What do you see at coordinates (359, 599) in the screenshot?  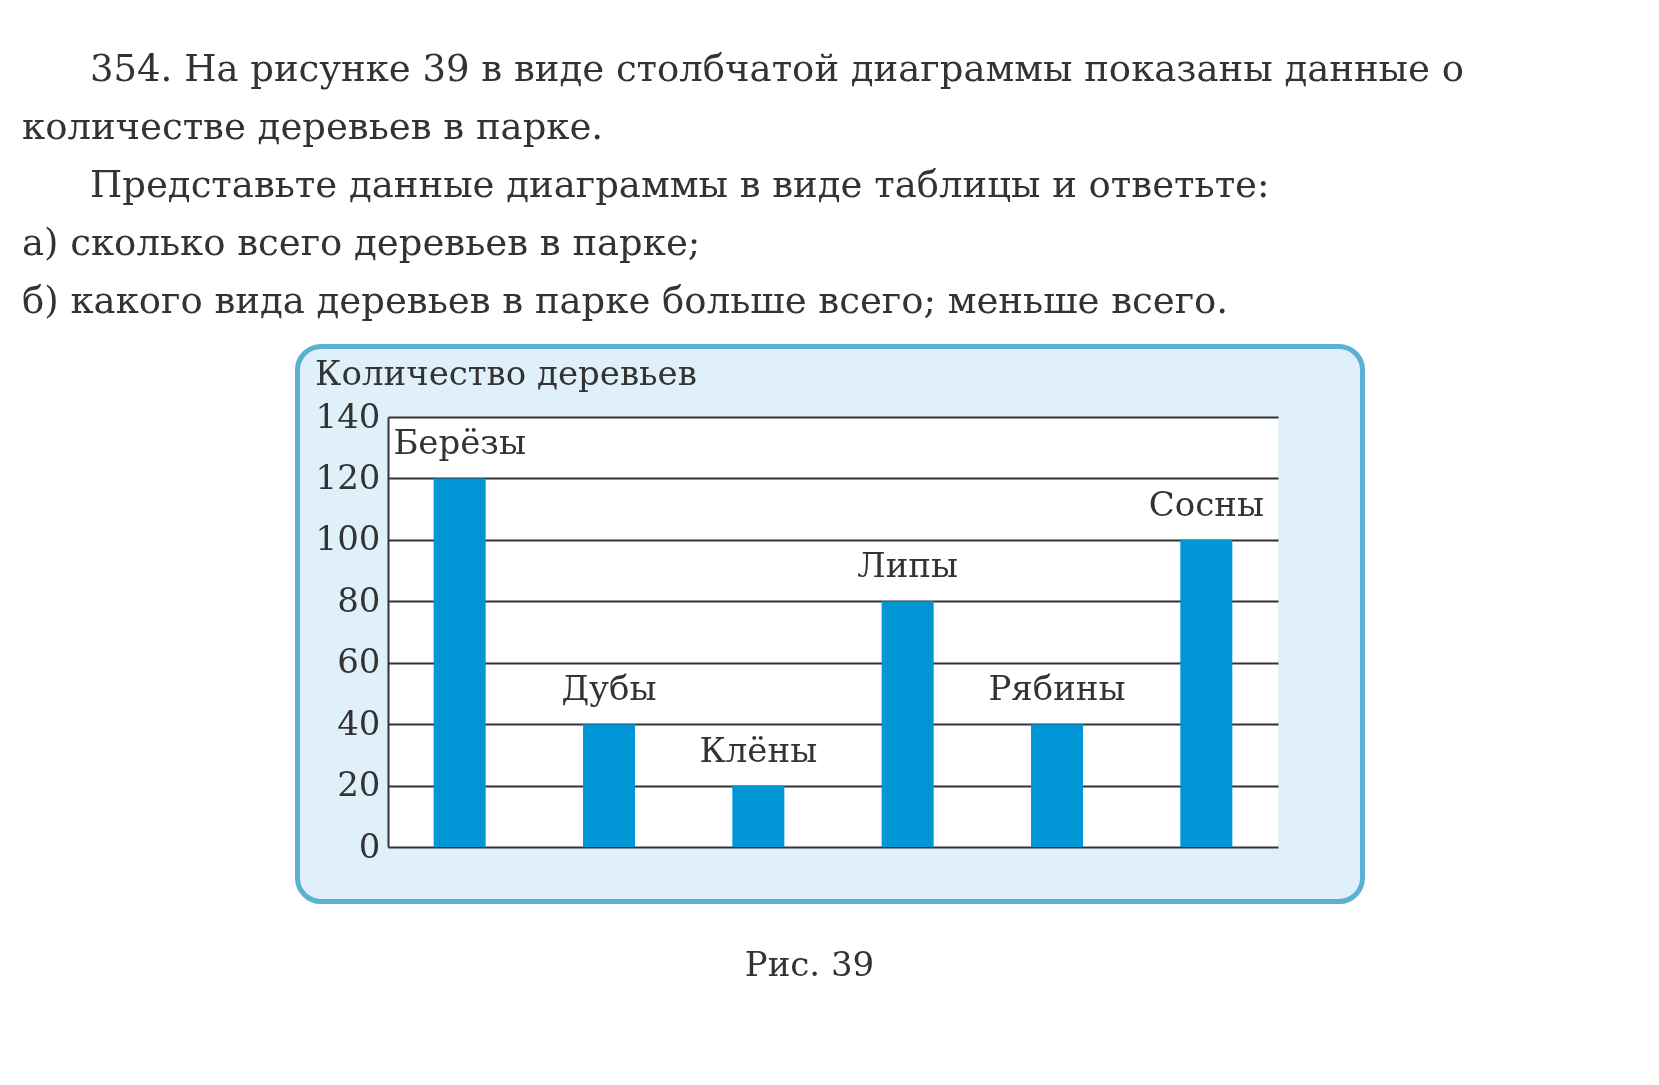 I see `y-tick-label: 80` at bounding box center [359, 599].